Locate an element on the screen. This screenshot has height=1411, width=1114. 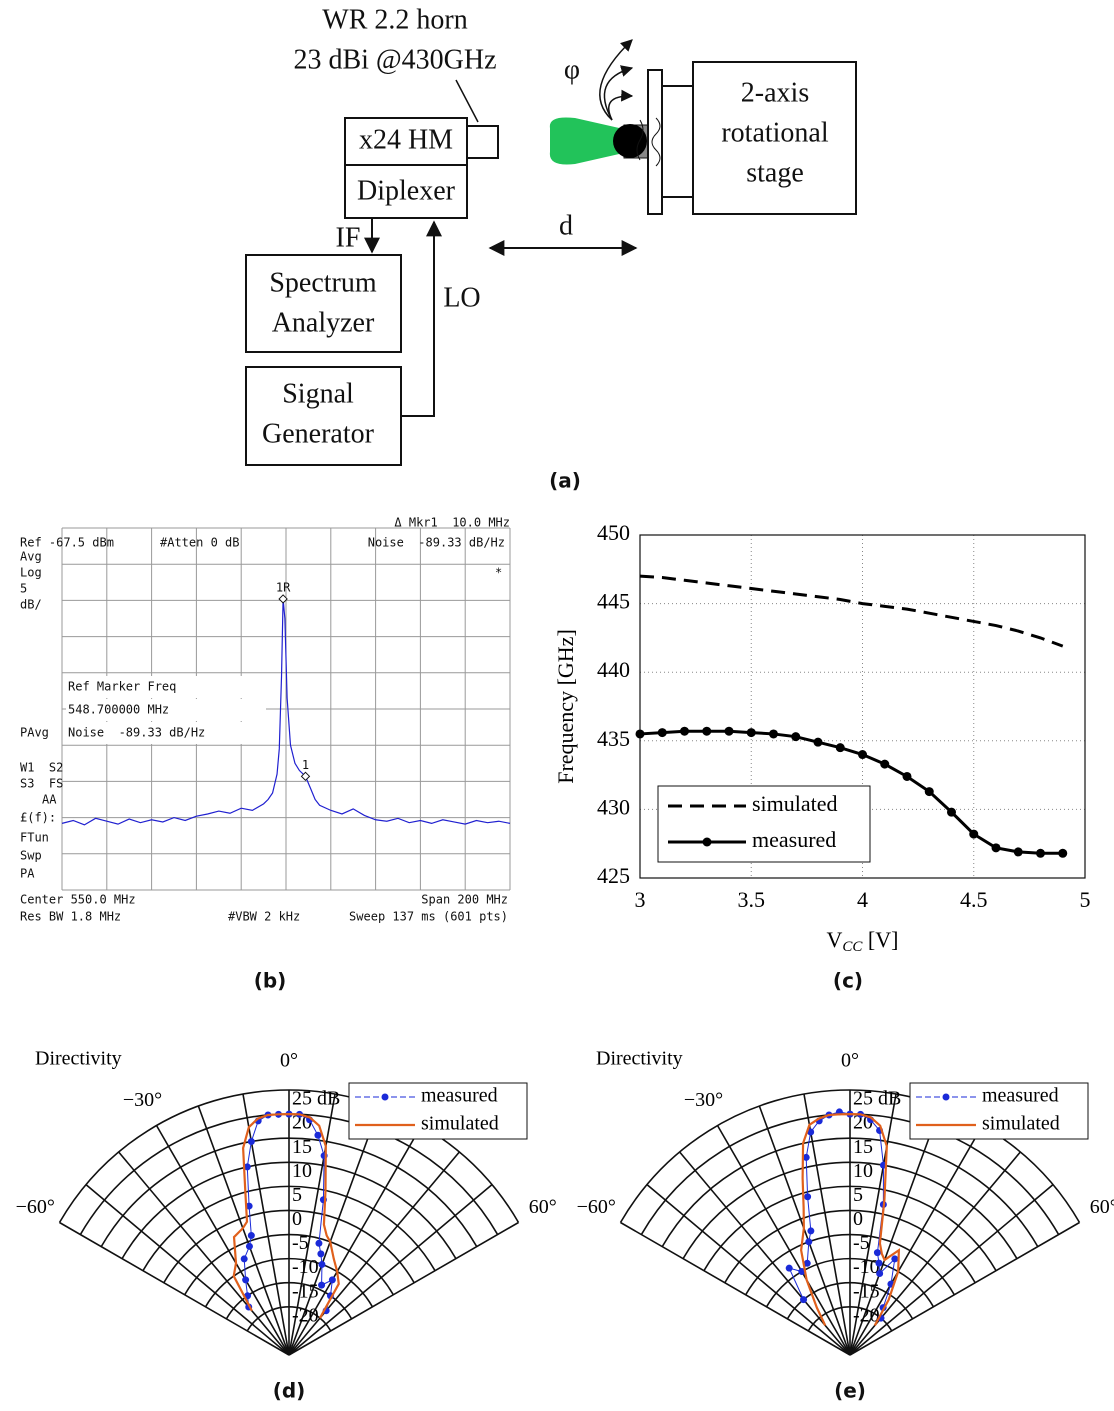
screen-text: #Atten 0 dB is located at coordinates (199, 543).